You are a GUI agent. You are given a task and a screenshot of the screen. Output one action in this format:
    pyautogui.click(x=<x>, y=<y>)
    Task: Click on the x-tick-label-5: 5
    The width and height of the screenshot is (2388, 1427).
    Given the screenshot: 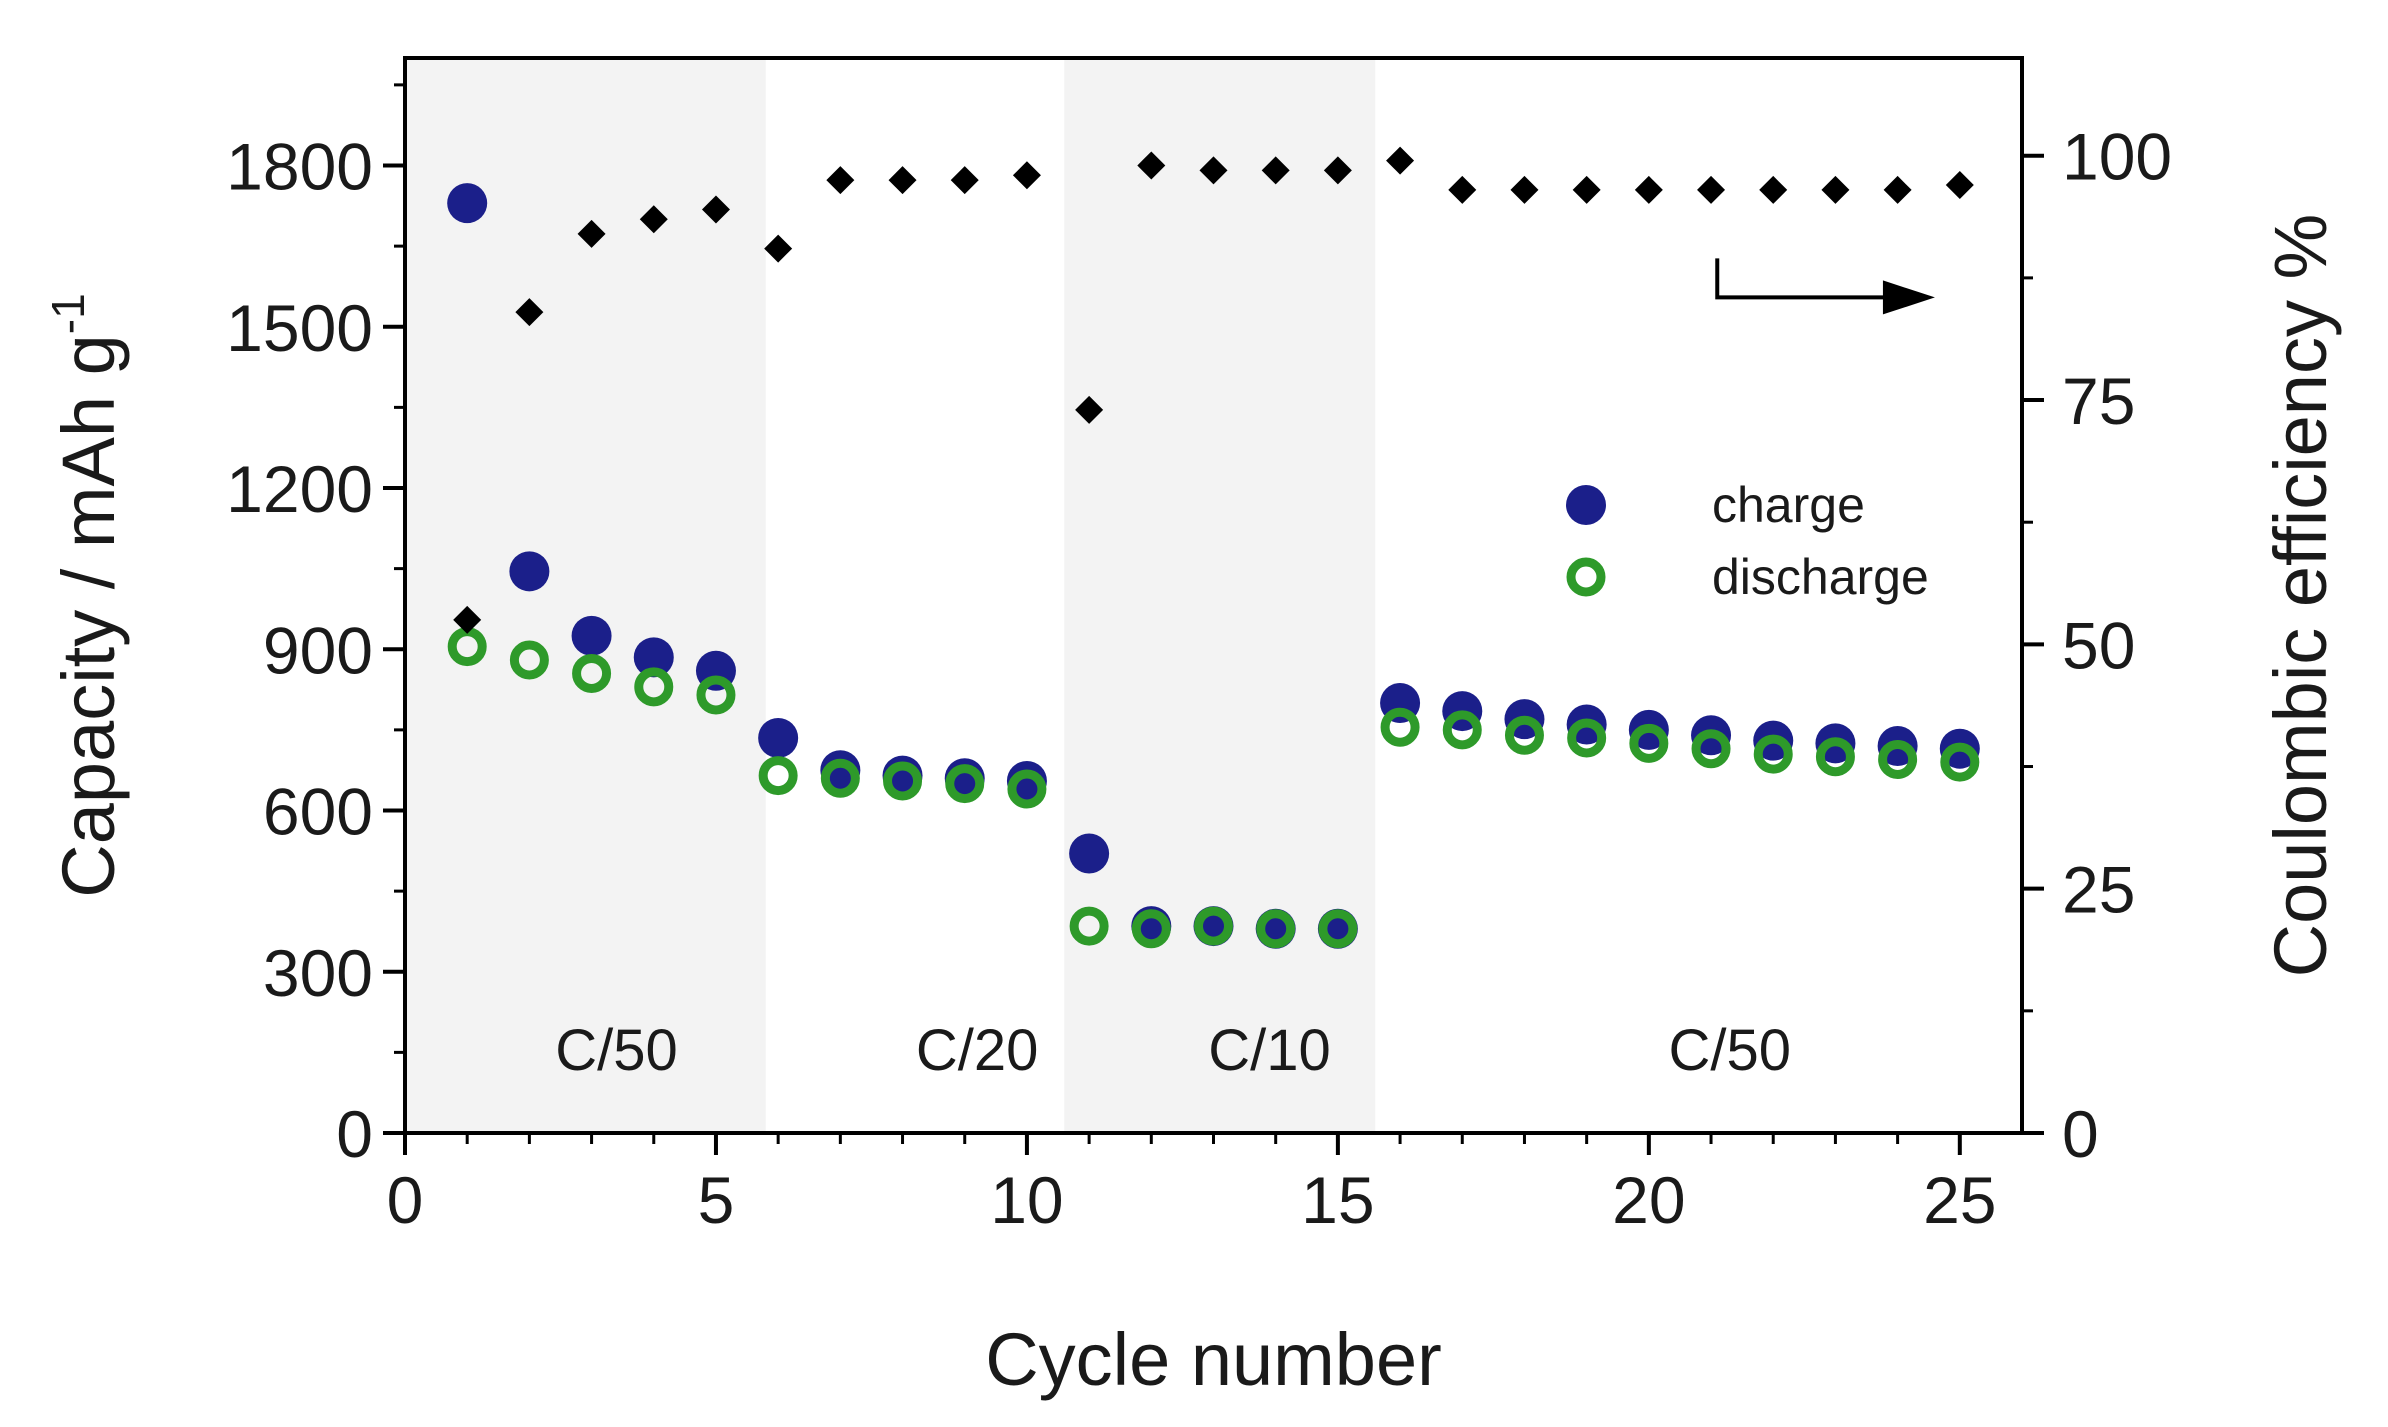 What is the action you would take?
    pyautogui.click(x=716, y=1200)
    